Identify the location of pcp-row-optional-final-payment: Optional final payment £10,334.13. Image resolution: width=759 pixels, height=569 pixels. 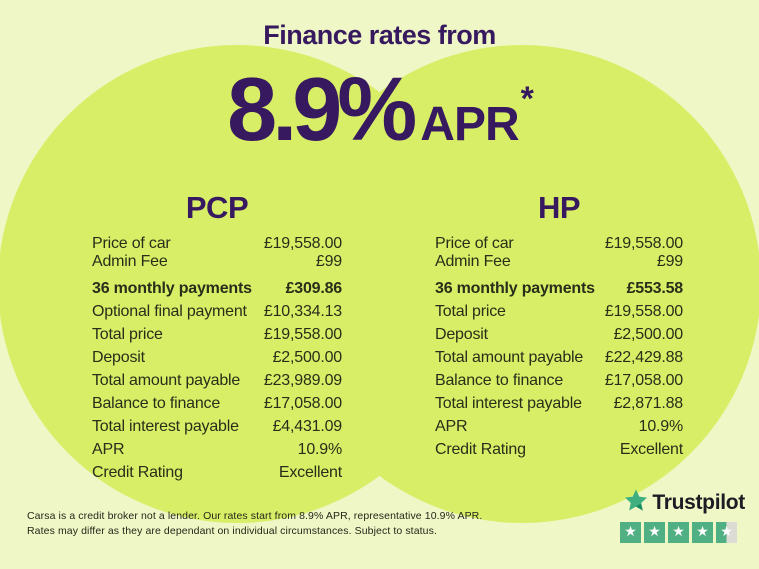
(217, 312).